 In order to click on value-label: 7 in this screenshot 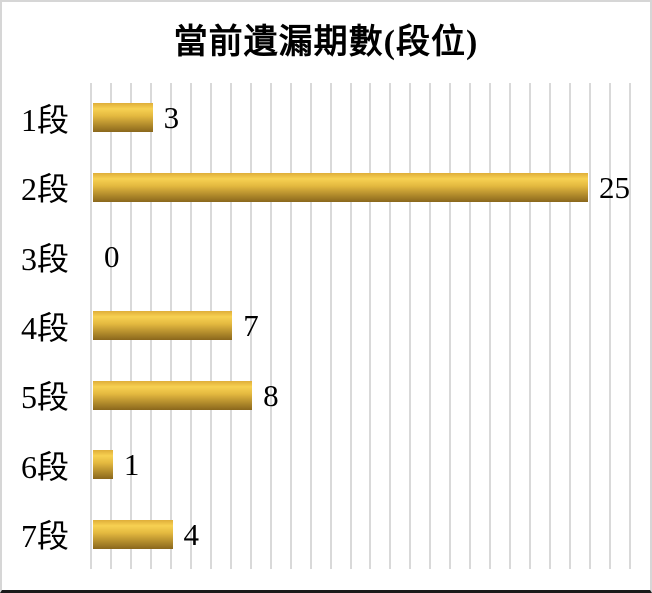, I will do `click(251, 326)`.